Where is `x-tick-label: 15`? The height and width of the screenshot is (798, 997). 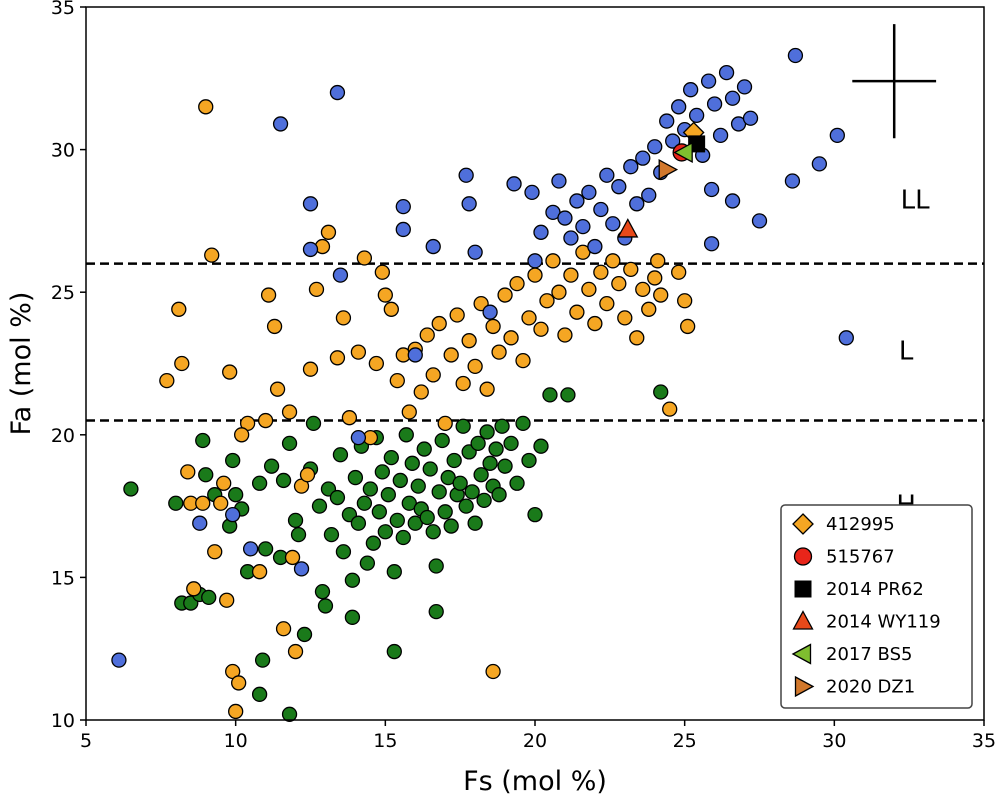
x-tick-label: 15 is located at coordinates (385, 741).